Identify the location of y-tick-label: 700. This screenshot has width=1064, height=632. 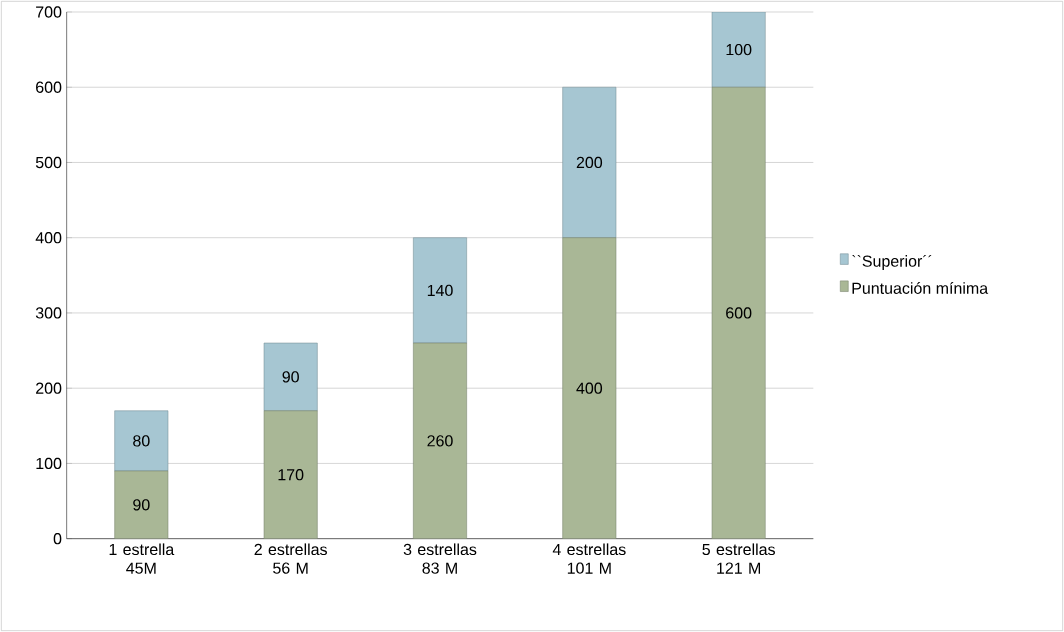
(49, 12).